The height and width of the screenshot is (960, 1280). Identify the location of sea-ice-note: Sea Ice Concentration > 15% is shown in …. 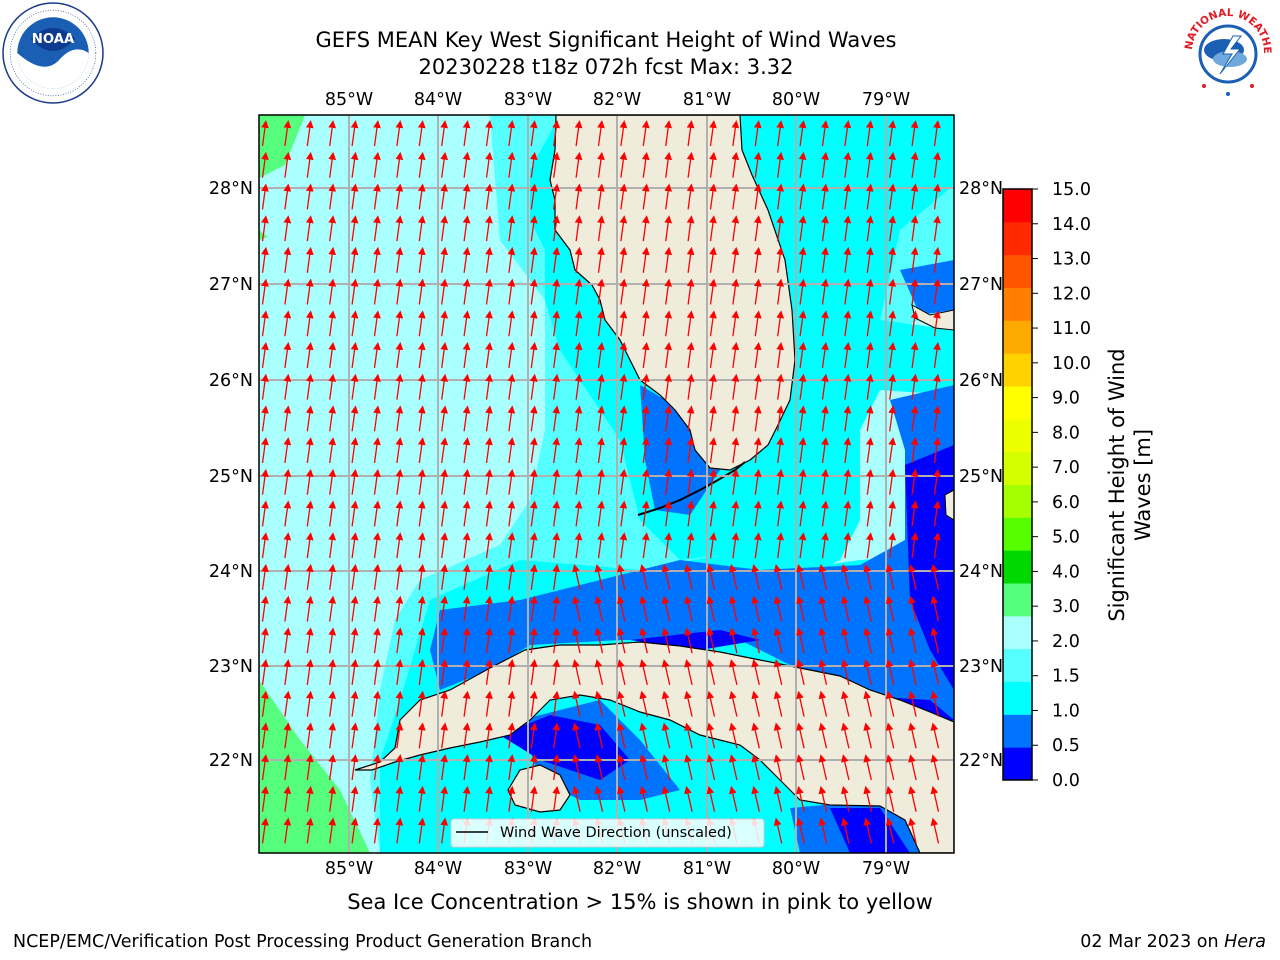
(640, 902).